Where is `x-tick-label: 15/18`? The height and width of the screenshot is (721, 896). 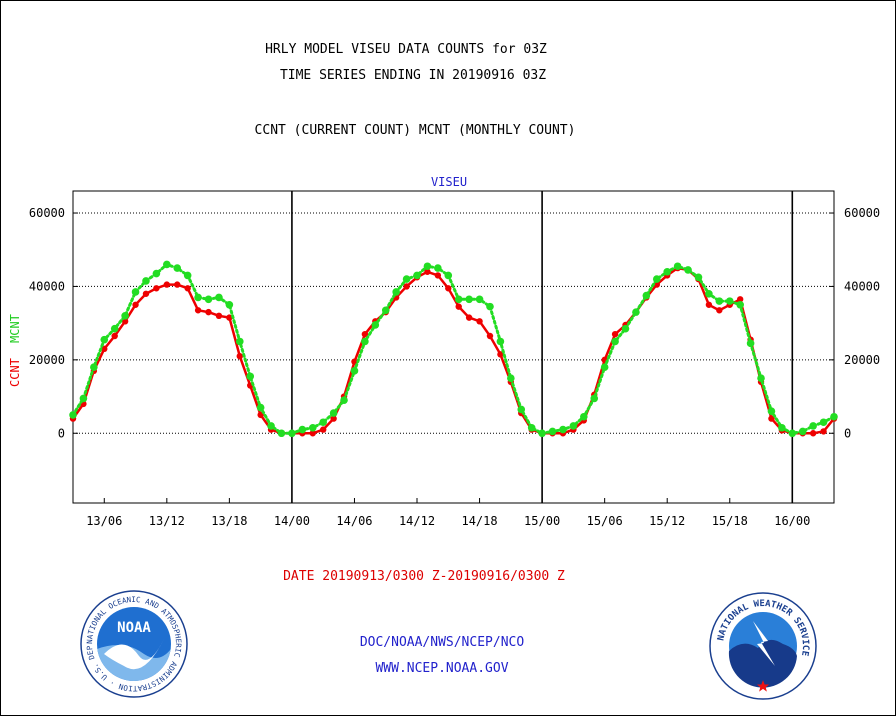
x-tick-label: 15/18 is located at coordinates (730, 521).